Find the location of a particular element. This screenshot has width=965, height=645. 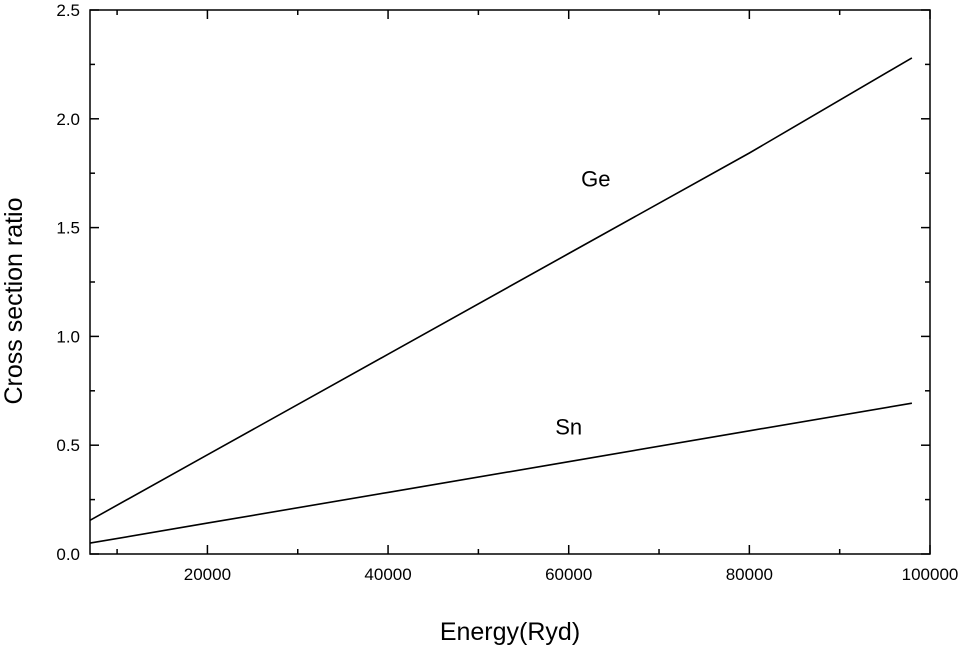

x-tick-label: 20000 is located at coordinates (207, 574).